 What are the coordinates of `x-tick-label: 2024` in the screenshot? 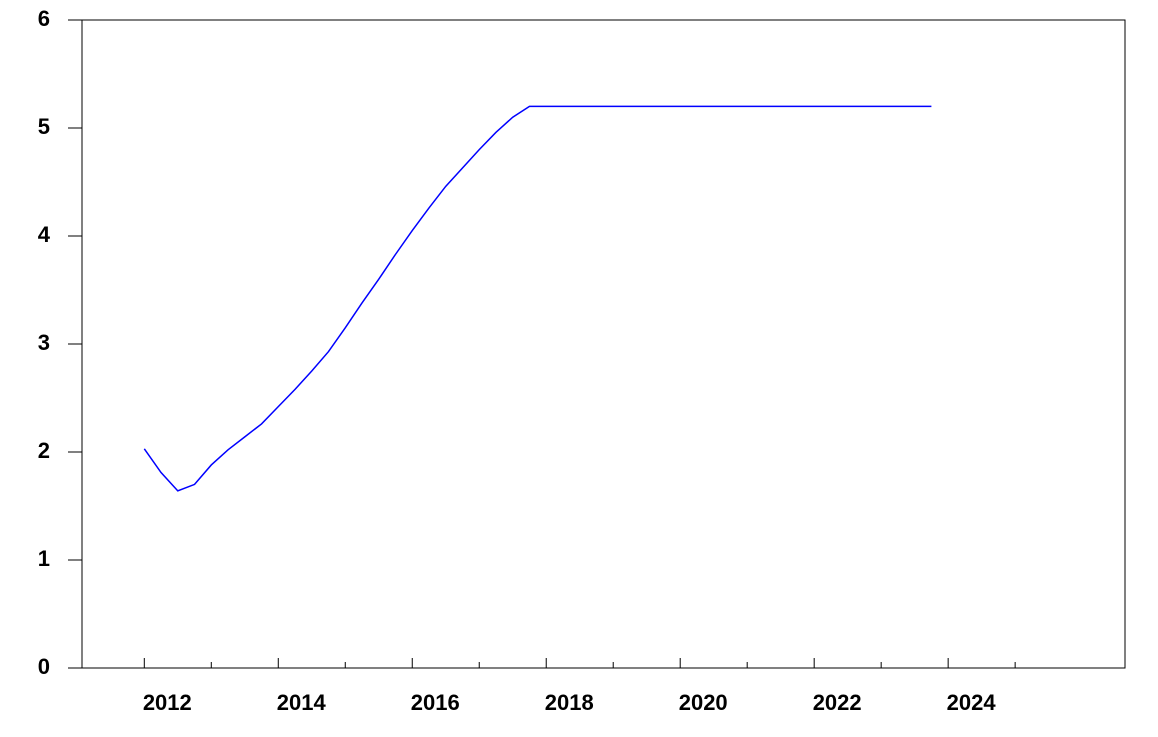 It's located at (972, 702).